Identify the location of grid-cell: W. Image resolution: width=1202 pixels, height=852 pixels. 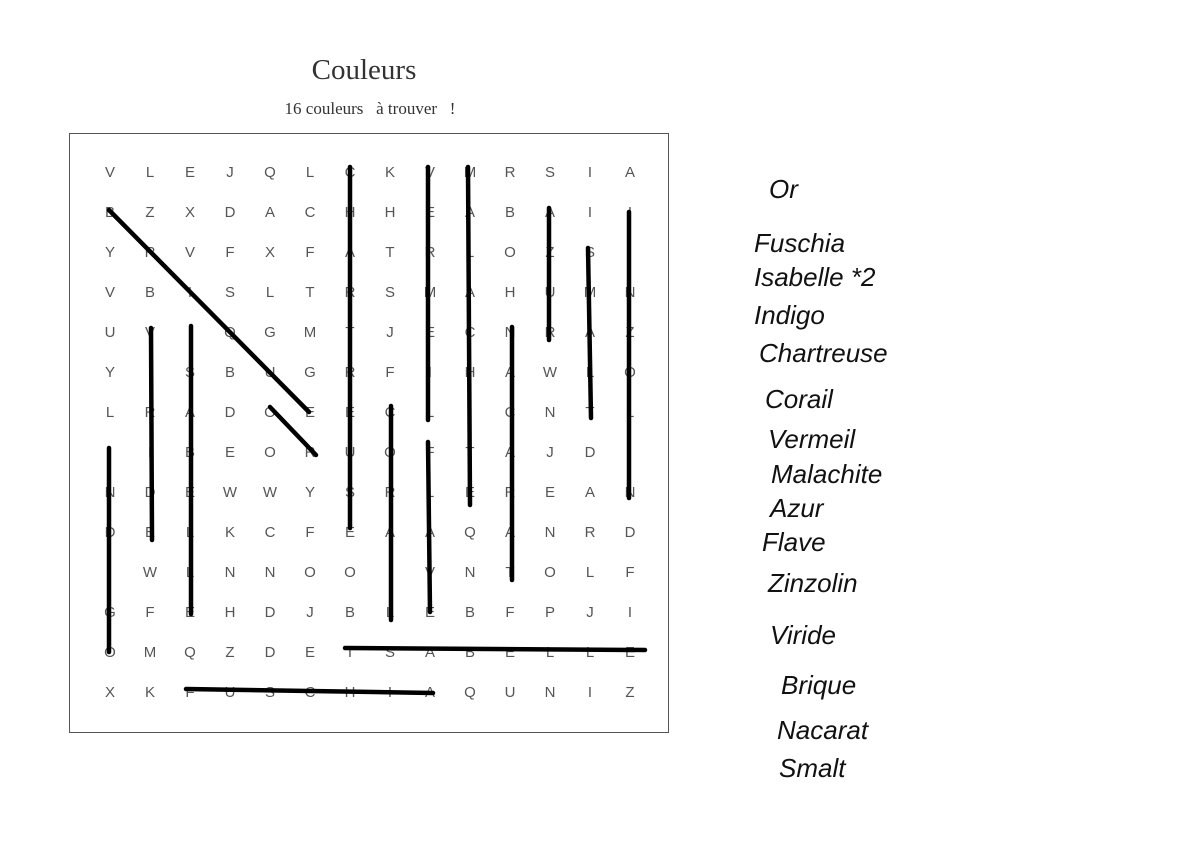
(230, 492).